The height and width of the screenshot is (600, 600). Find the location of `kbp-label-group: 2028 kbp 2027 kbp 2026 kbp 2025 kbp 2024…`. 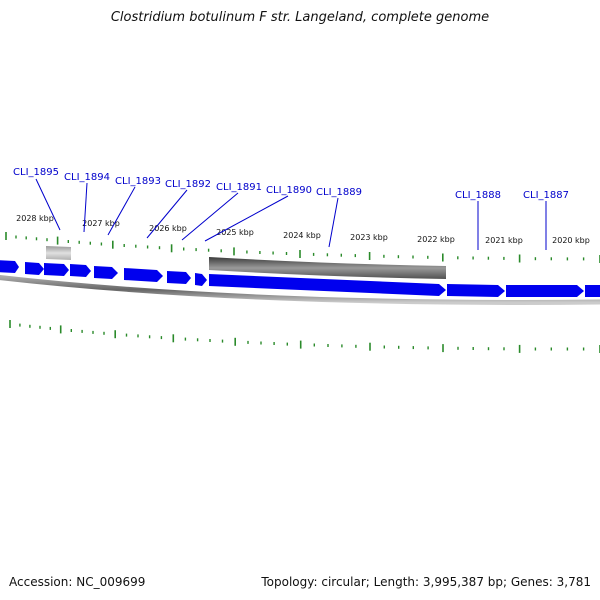

kbp-label-group: 2028 kbp 2027 kbp 2026 kbp 2025 kbp 2024… is located at coordinates (303, 229).